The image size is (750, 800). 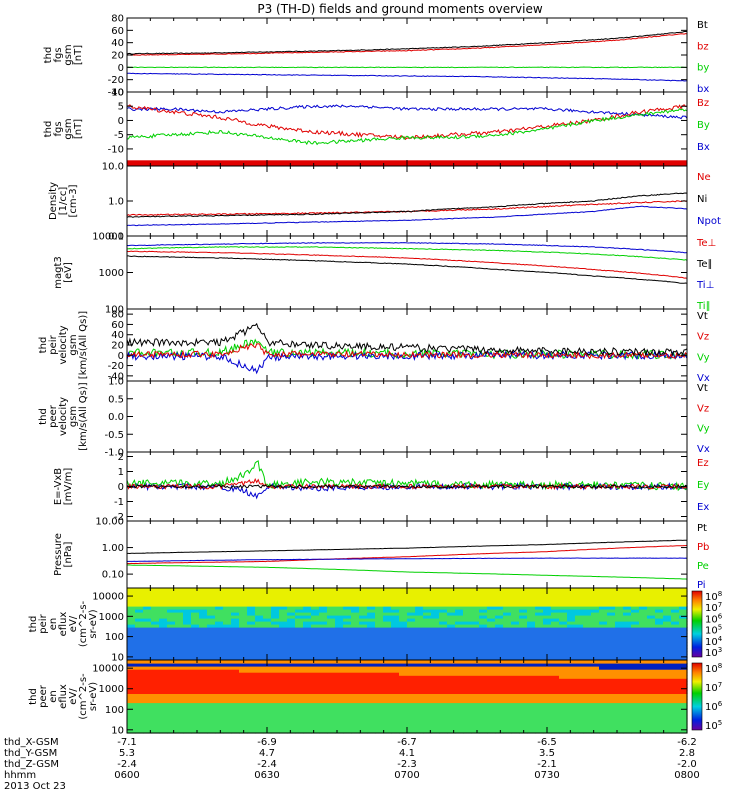 What do you see at coordinates (713, 668) in the screenshot?
I see `colorbar-label: 108` at bounding box center [713, 668].